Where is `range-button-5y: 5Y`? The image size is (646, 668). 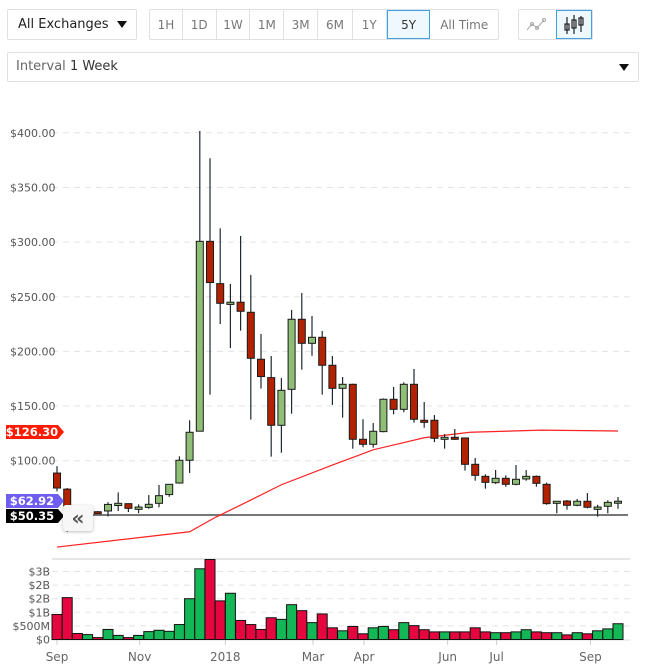
range-button-5y: 5Y is located at coordinates (408, 24).